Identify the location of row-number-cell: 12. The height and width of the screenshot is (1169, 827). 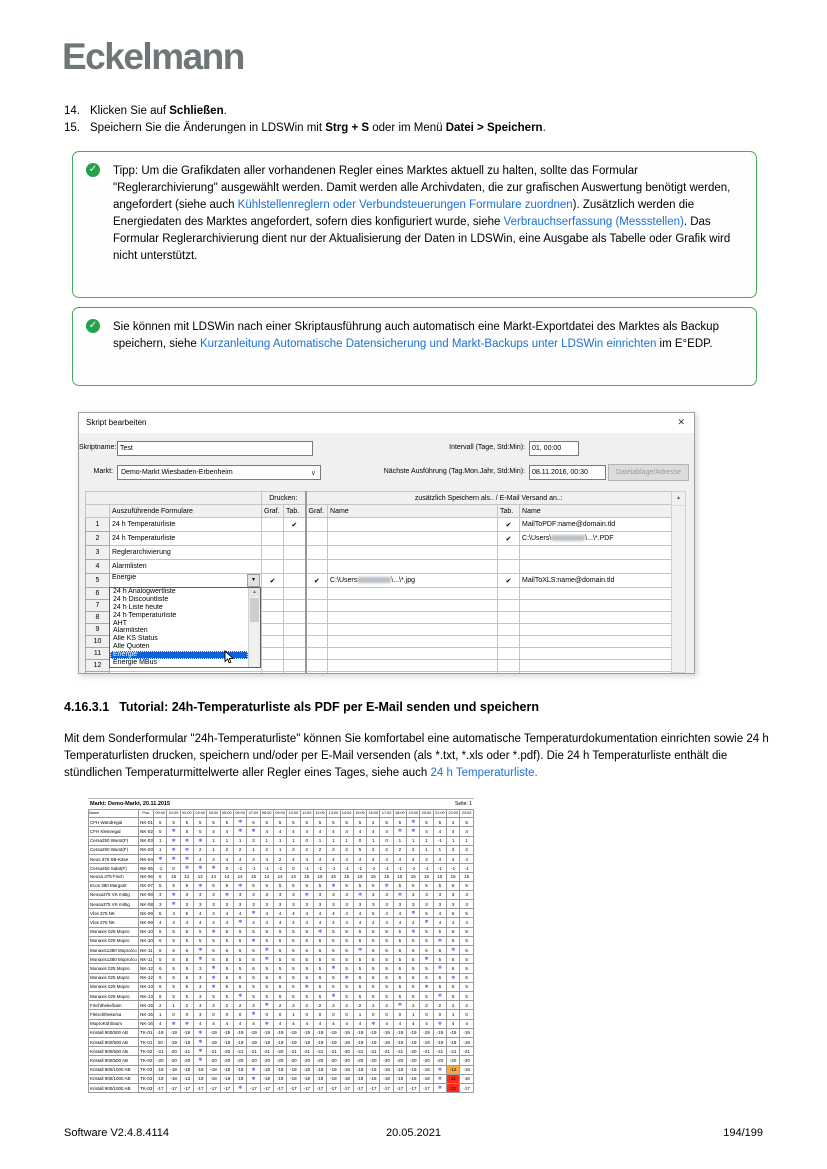
(97, 665).